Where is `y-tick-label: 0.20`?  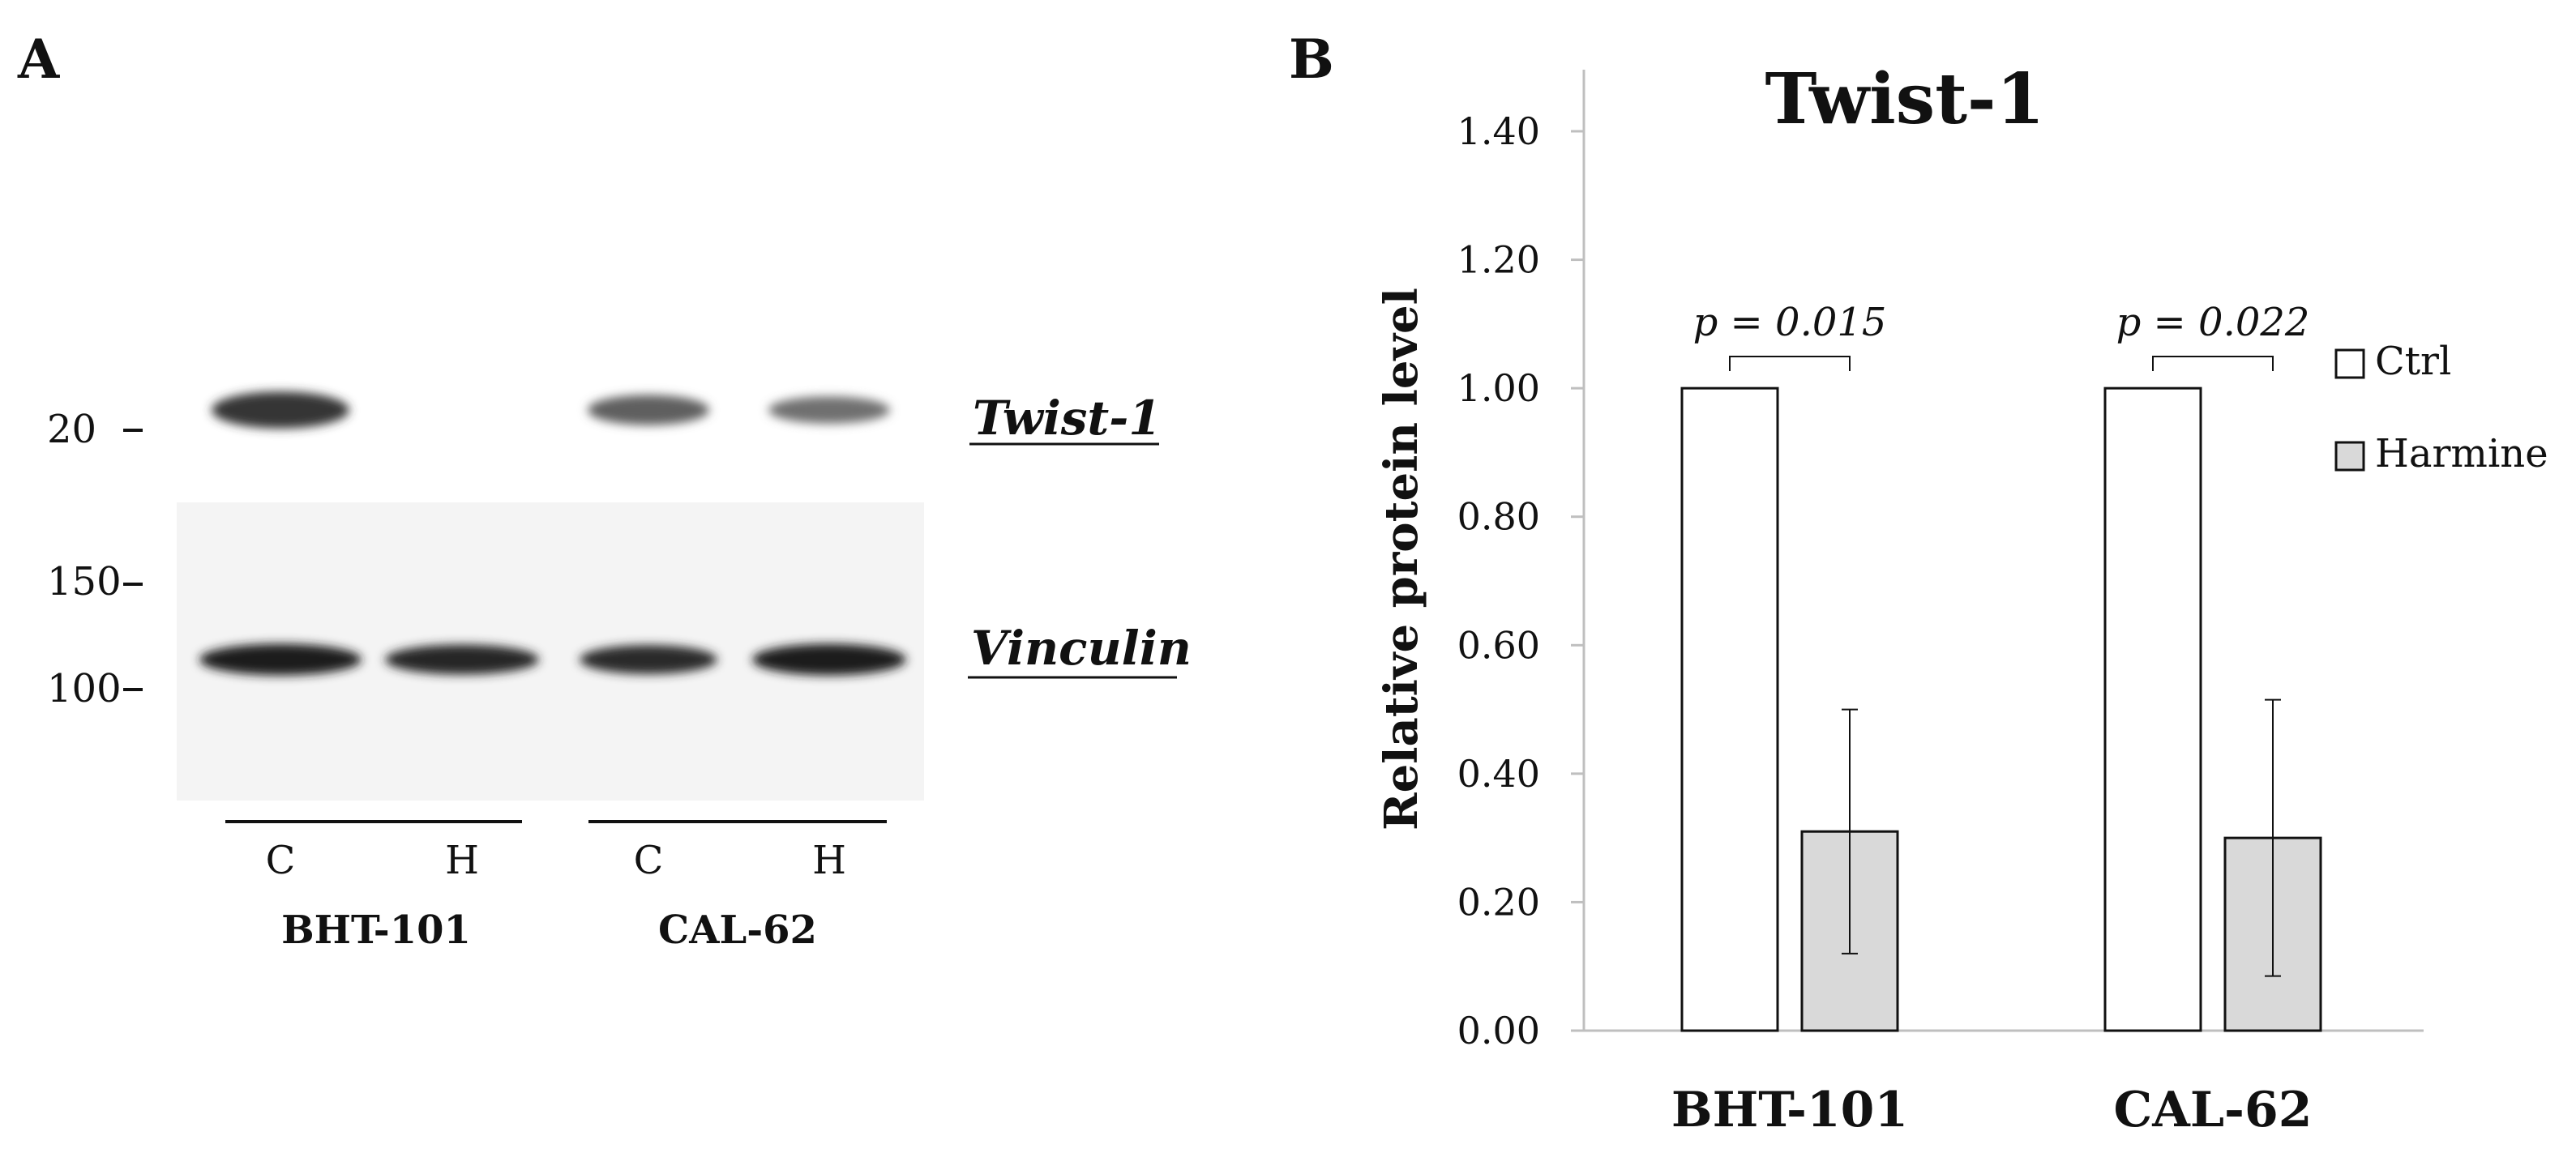 y-tick-label: 0.20 is located at coordinates (1498, 902).